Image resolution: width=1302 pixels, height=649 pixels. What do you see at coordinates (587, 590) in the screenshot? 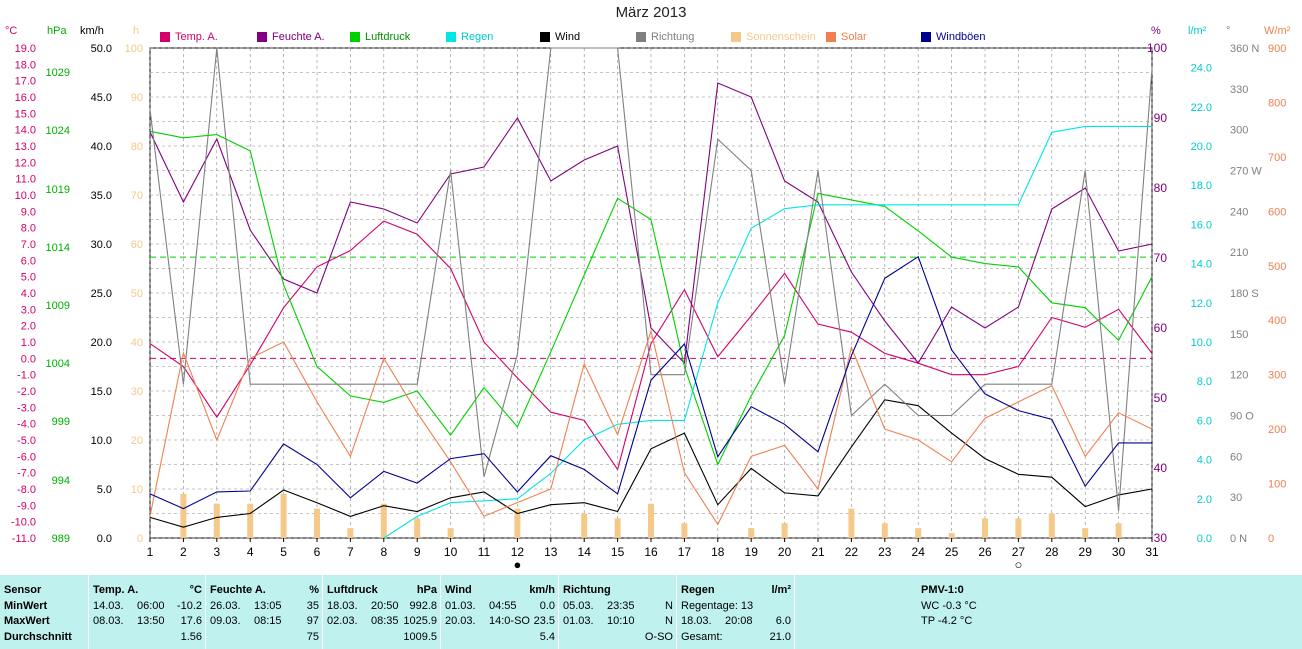
I see `header-richtung: Richtung` at bounding box center [587, 590].